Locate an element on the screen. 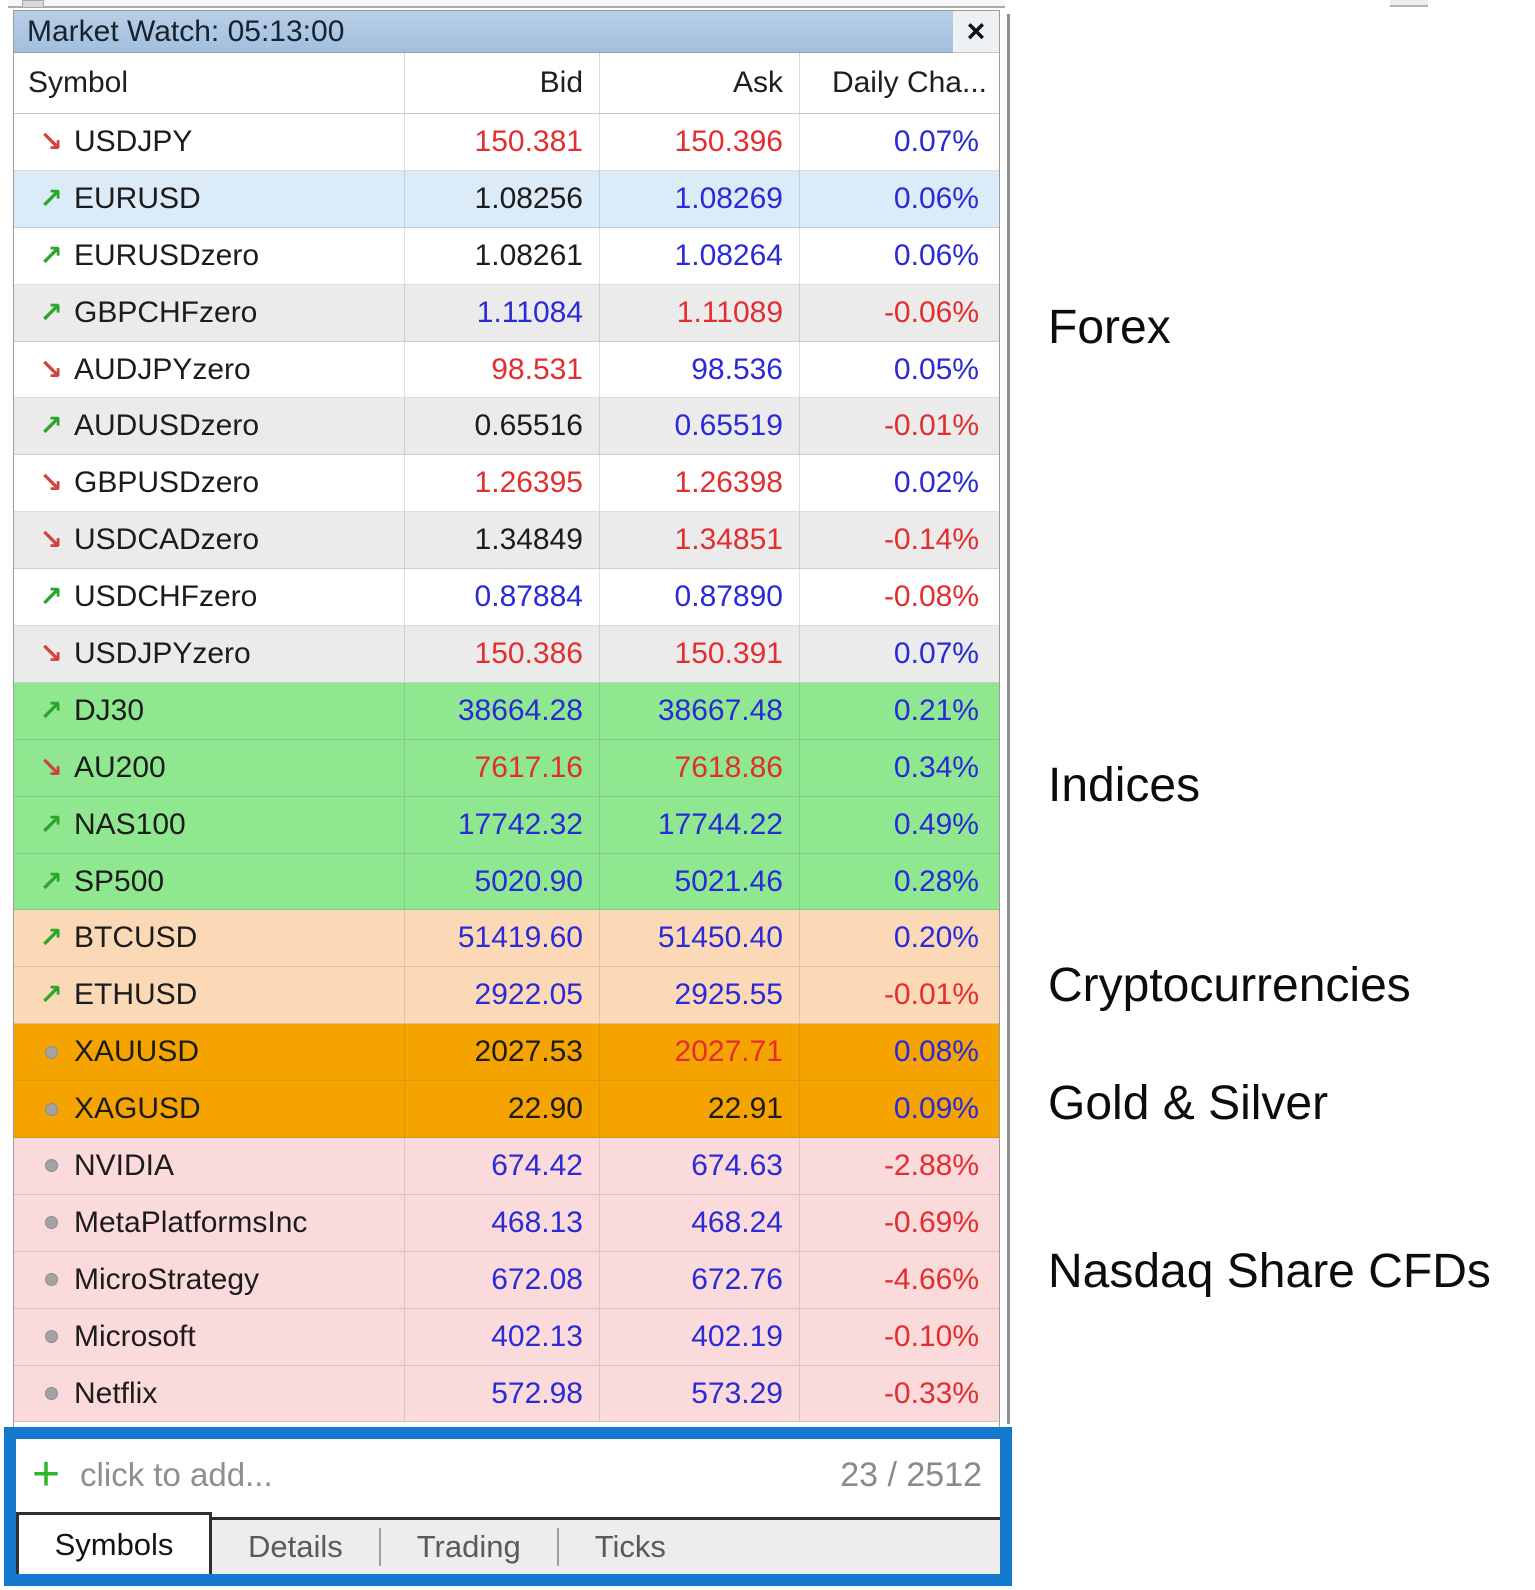 This screenshot has height=1590, width=1535. bid-value: 402.13 is located at coordinates (502, 1336).